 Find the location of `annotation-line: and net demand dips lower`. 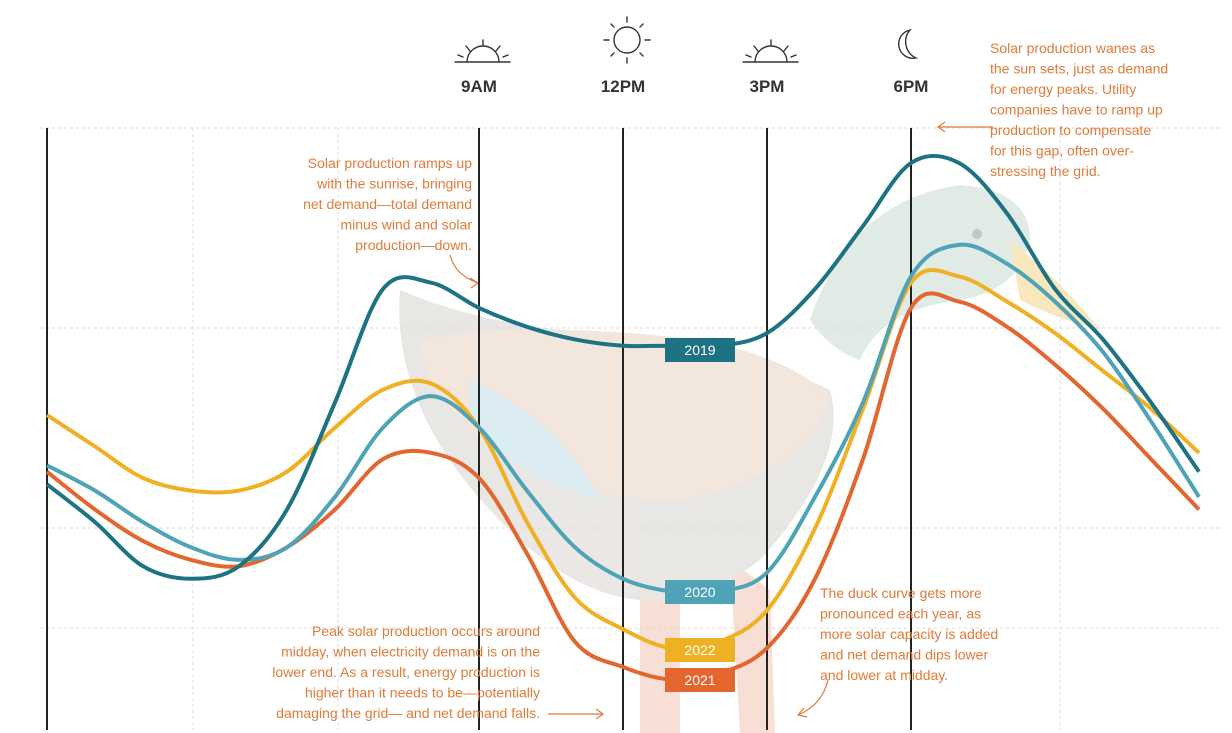

annotation-line: and net demand dips lower is located at coordinates (904, 655).